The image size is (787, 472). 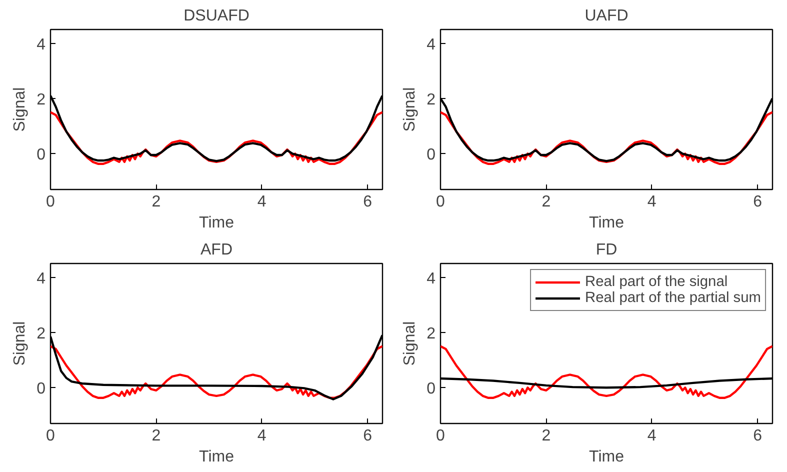 I want to click on chart-title: AFD, so click(x=216, y=250).